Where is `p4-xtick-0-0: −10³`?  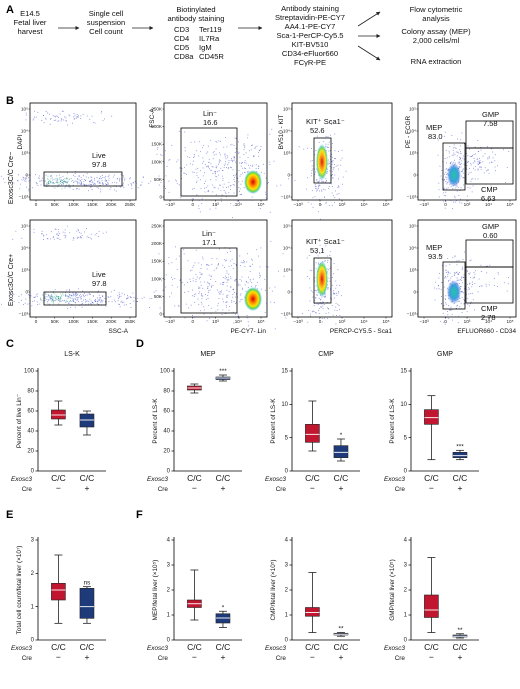 p4-xtick-0-0: −10³ is located at coordinates (424, 204).